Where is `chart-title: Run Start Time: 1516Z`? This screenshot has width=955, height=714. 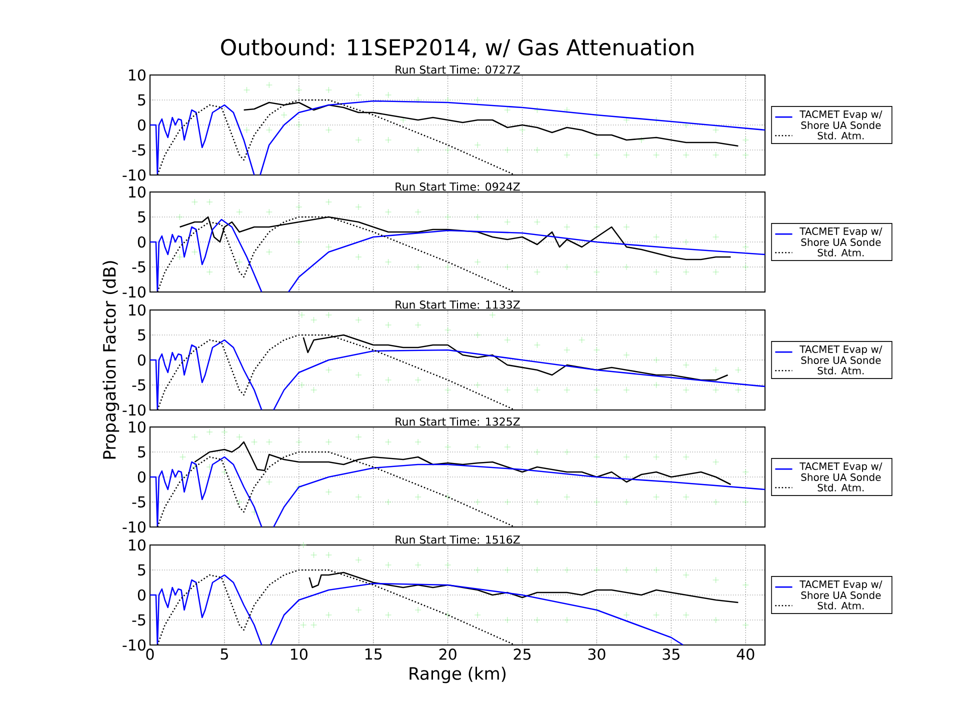 chart-title: Run Start Time: 1516Z is located at coordinates (458, 539).